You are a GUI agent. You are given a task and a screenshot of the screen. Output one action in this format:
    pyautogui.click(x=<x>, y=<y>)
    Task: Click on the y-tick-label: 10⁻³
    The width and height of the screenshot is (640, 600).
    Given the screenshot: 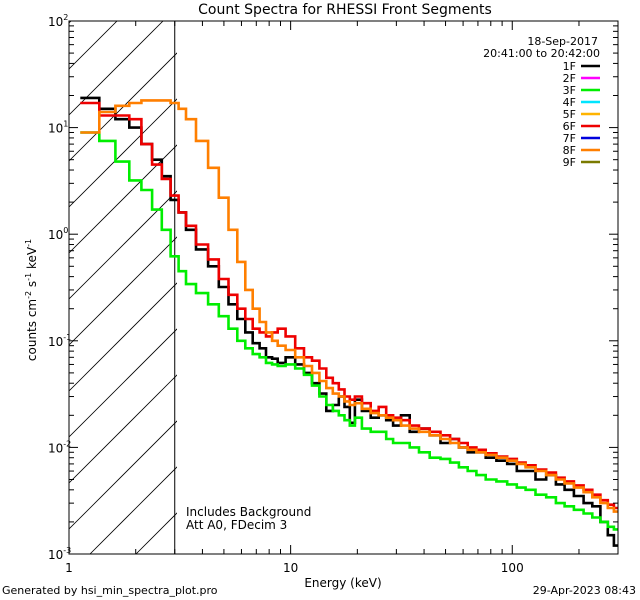 What is the action you would take?
    pyautogui.click(x=59, y=554)
    